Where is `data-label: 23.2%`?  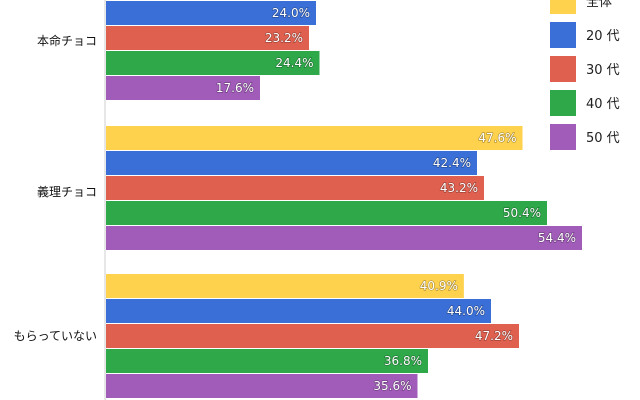
data-label: 23.2% is located at coordinates (284, 38).